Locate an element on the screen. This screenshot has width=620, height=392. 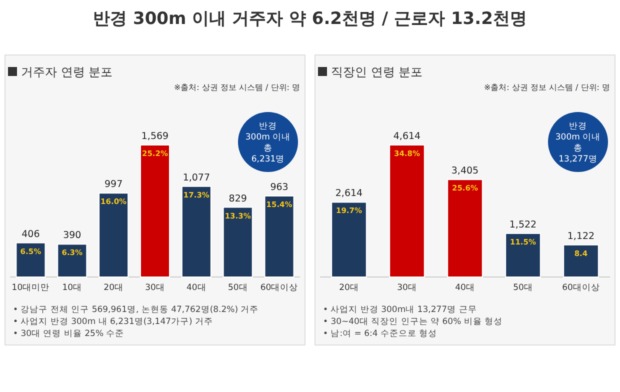
text: • 30대 연령 비율 25% 수준 is located at coordinates (68, 334).